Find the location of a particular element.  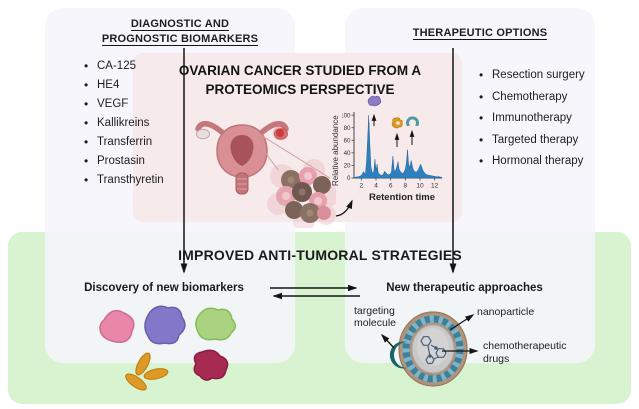

biomarkers-header: DIAGNOSTIC AND PROGNOSTIC BIOMARKERS is located at coordinates (180, 32).